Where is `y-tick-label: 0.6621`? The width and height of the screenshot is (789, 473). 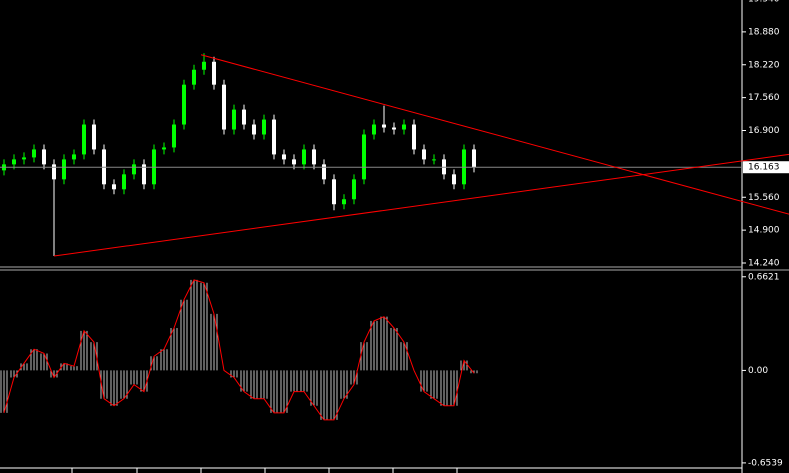
y-tick-label: 0.6621 is located at coordinates (764, 277).